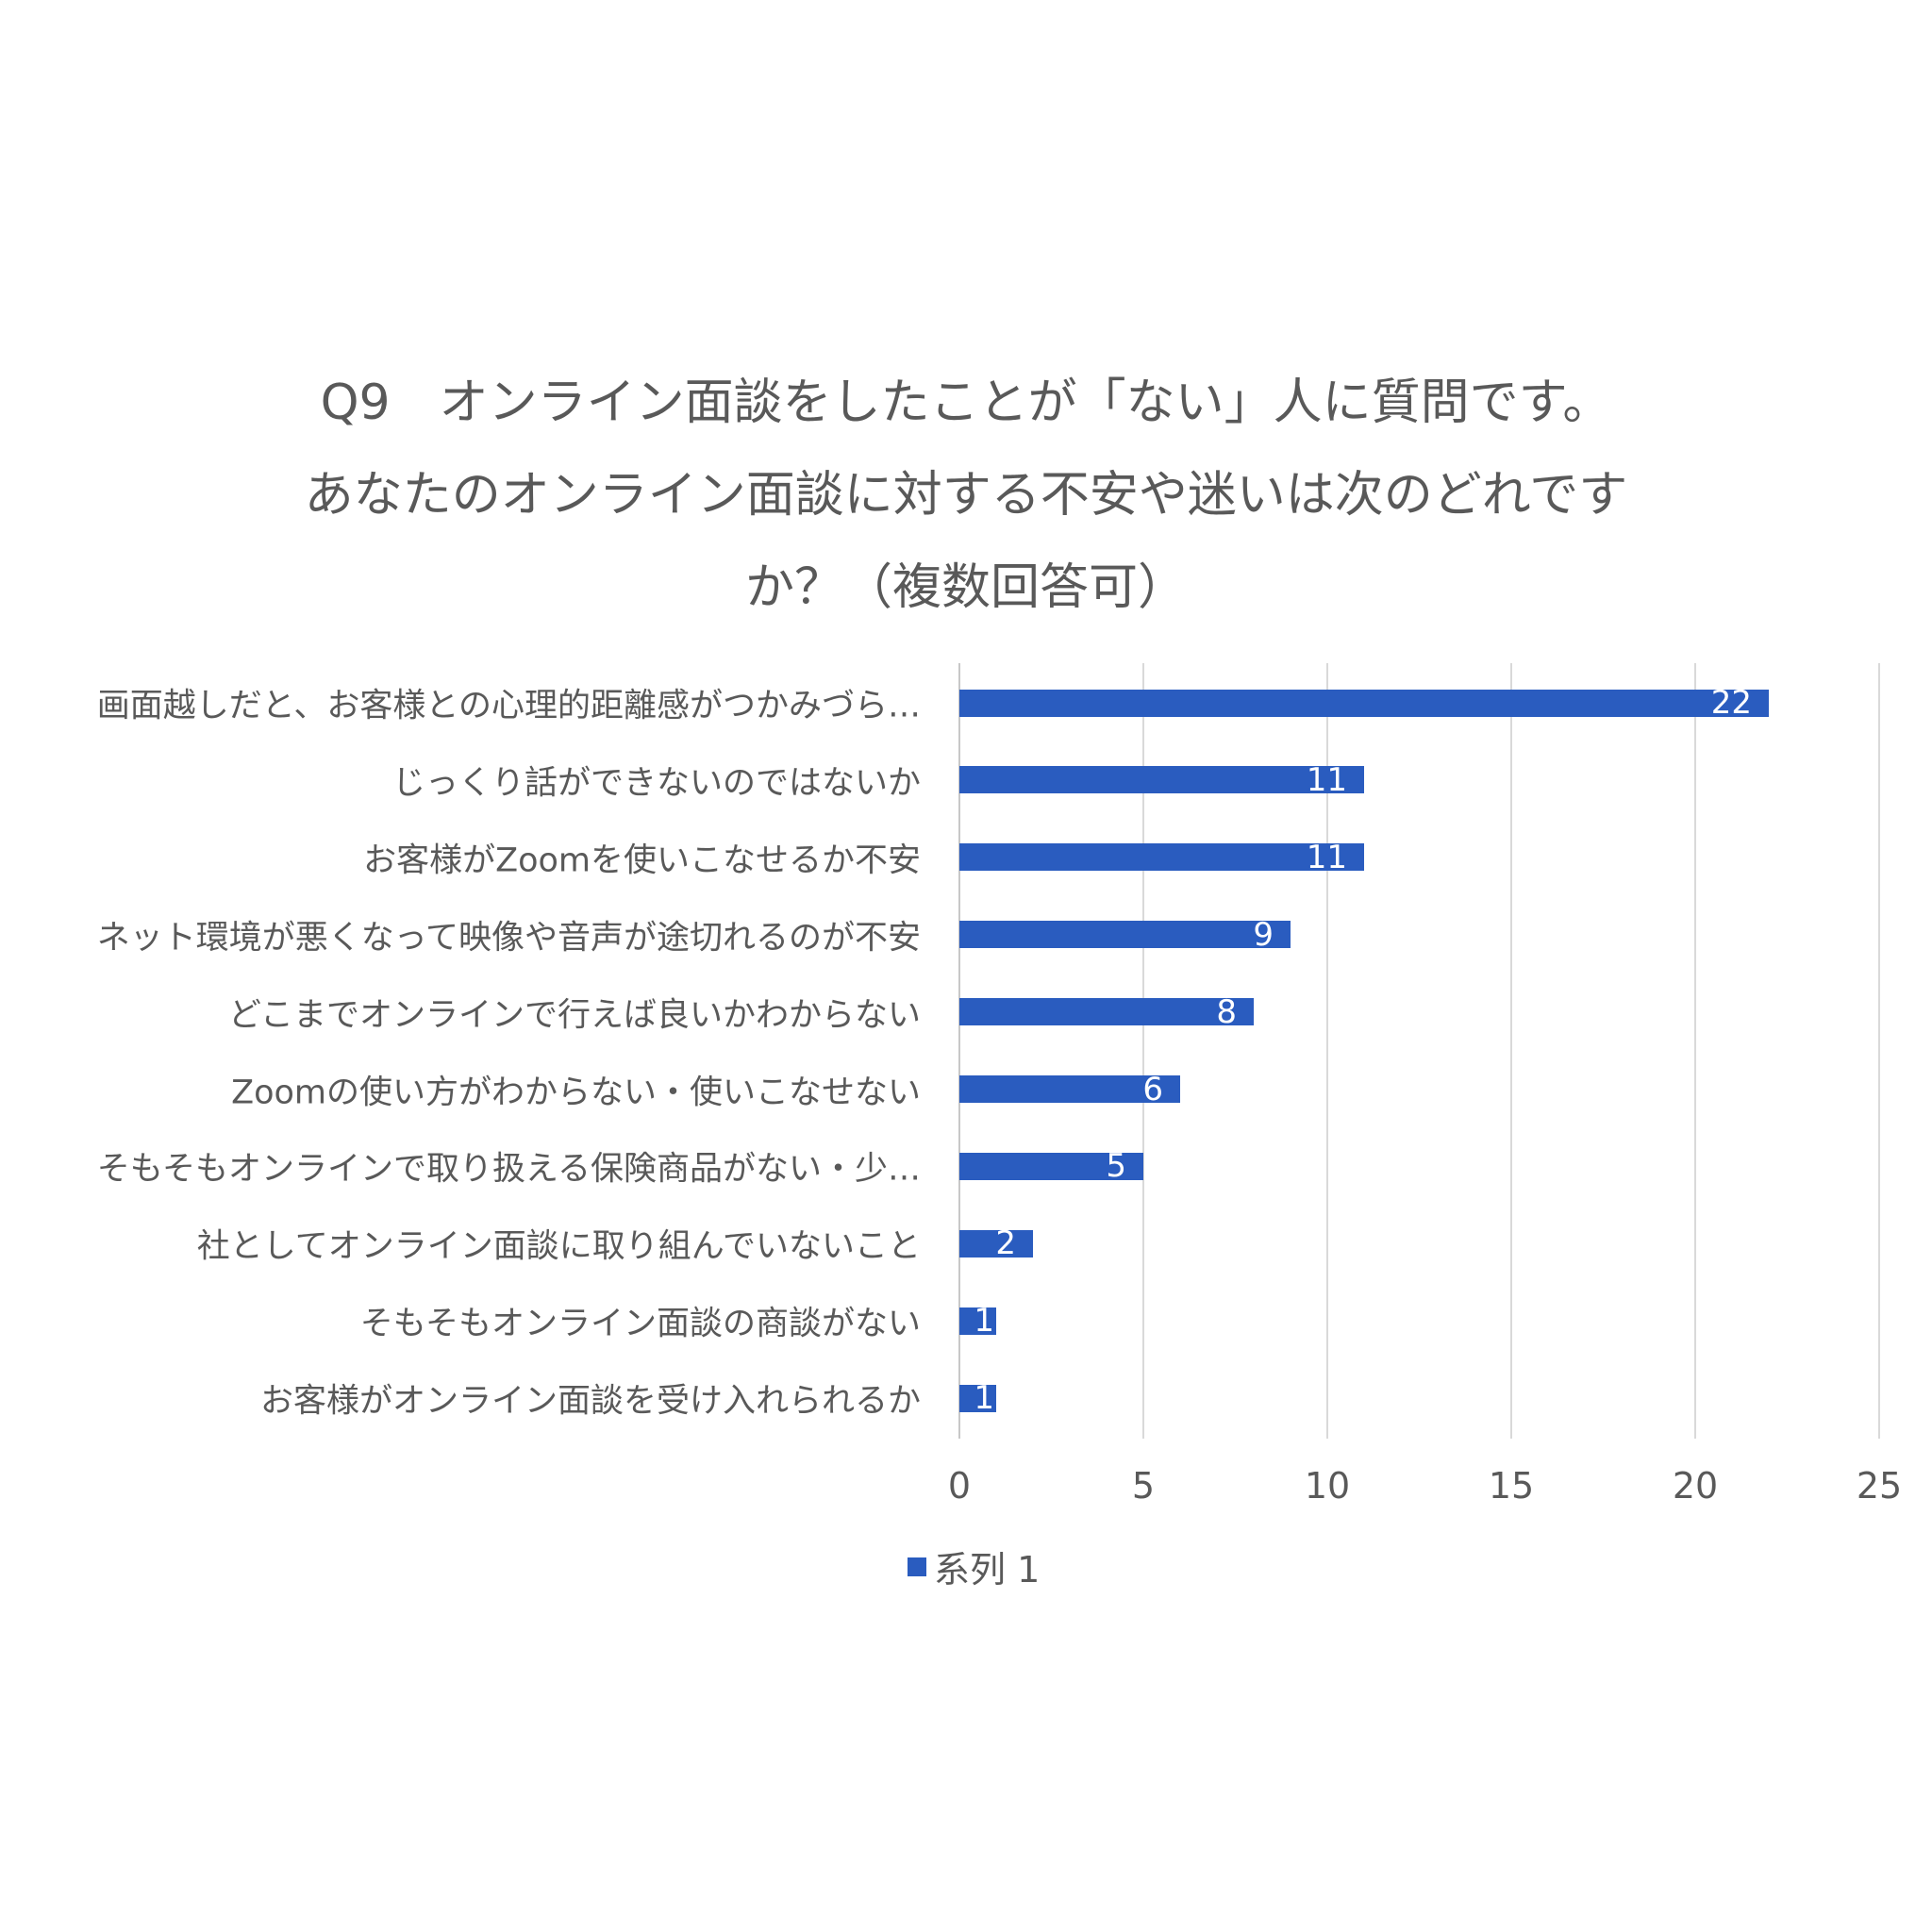 The image size is (1932, 1932). What do you see at coordinates (965, 588) in the screenshot?
I see `chart-title-line-3: か？（複数回答可）` at bounding box center [965, 588].